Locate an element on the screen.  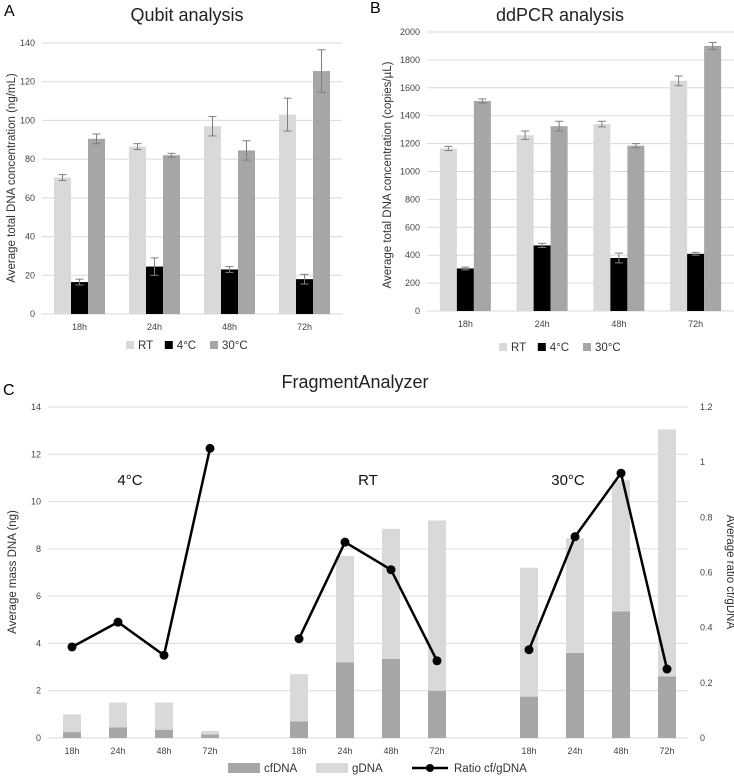
panel-a-title: Qubit analysis is located at coordinates (186, 15).